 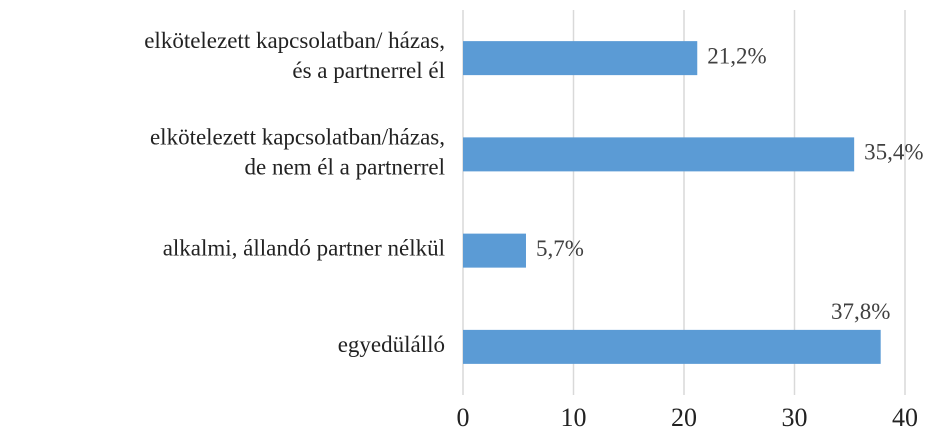 I want to click on x-tick-label: 20, so click(x=684, y=417).